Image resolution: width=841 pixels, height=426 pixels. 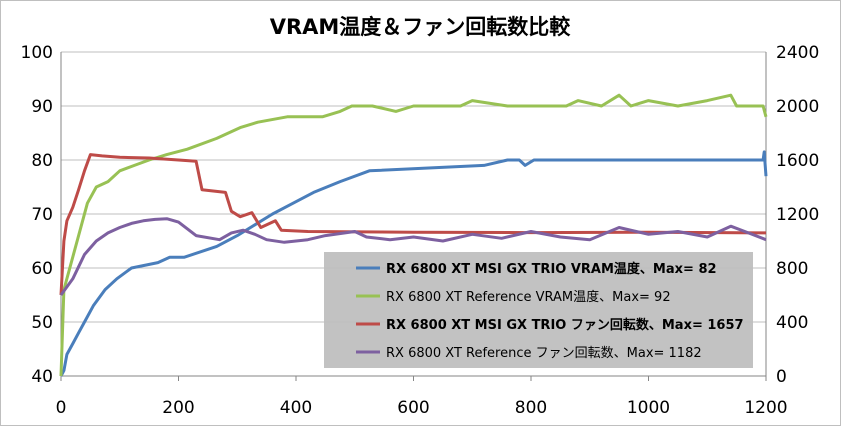 What do you see at coordinates (37, 53) in the screenshot?
I see `y-left-tick-label: 100` at bounding box center [37, 53].